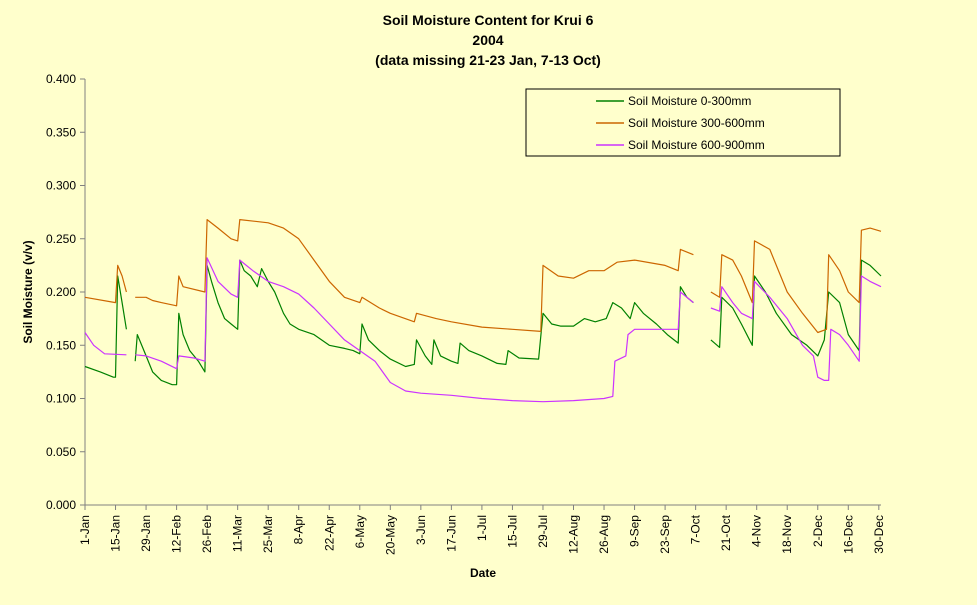 This screenshot has height=605, width=977. Describe the element at coordinates (61, 292) in the screenshot. I see `y-tick-label: 0.200` at that location.